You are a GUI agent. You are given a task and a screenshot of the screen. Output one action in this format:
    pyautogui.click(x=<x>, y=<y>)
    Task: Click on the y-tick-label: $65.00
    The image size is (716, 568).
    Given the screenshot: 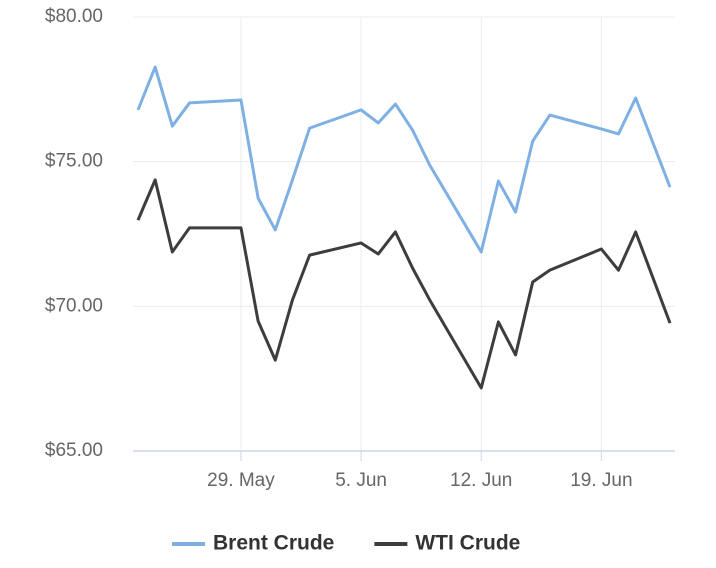 What is the action you would take?
    pyautogui.click(x=74, y=450)
    